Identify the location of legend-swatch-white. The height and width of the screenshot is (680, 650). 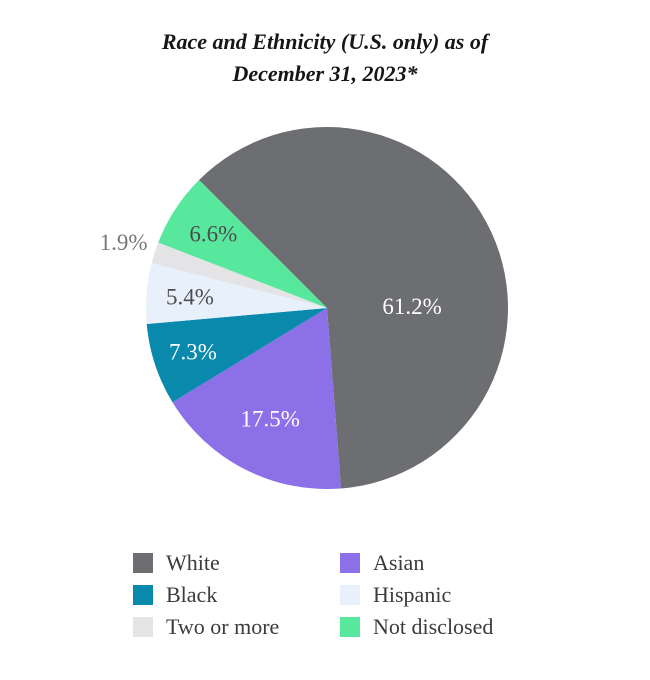
(143, 563).